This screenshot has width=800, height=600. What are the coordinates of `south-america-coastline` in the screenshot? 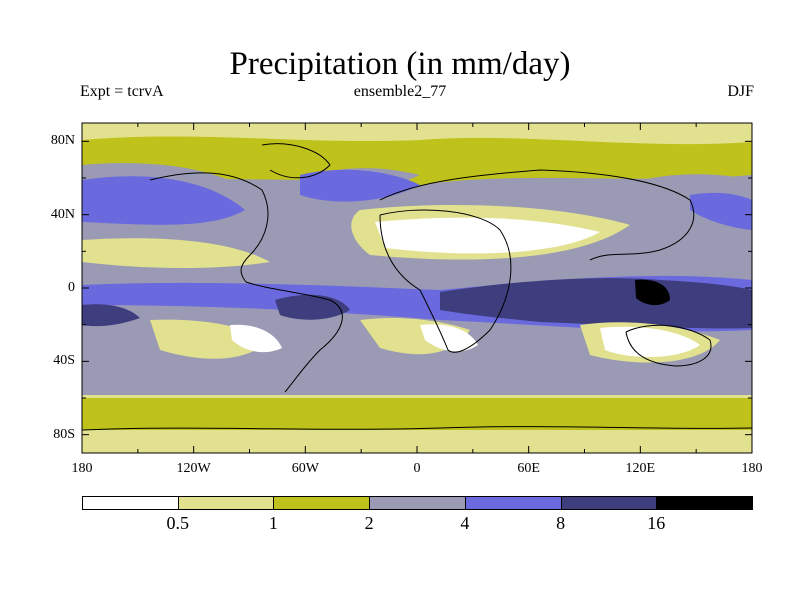 It's located at (294, 337).